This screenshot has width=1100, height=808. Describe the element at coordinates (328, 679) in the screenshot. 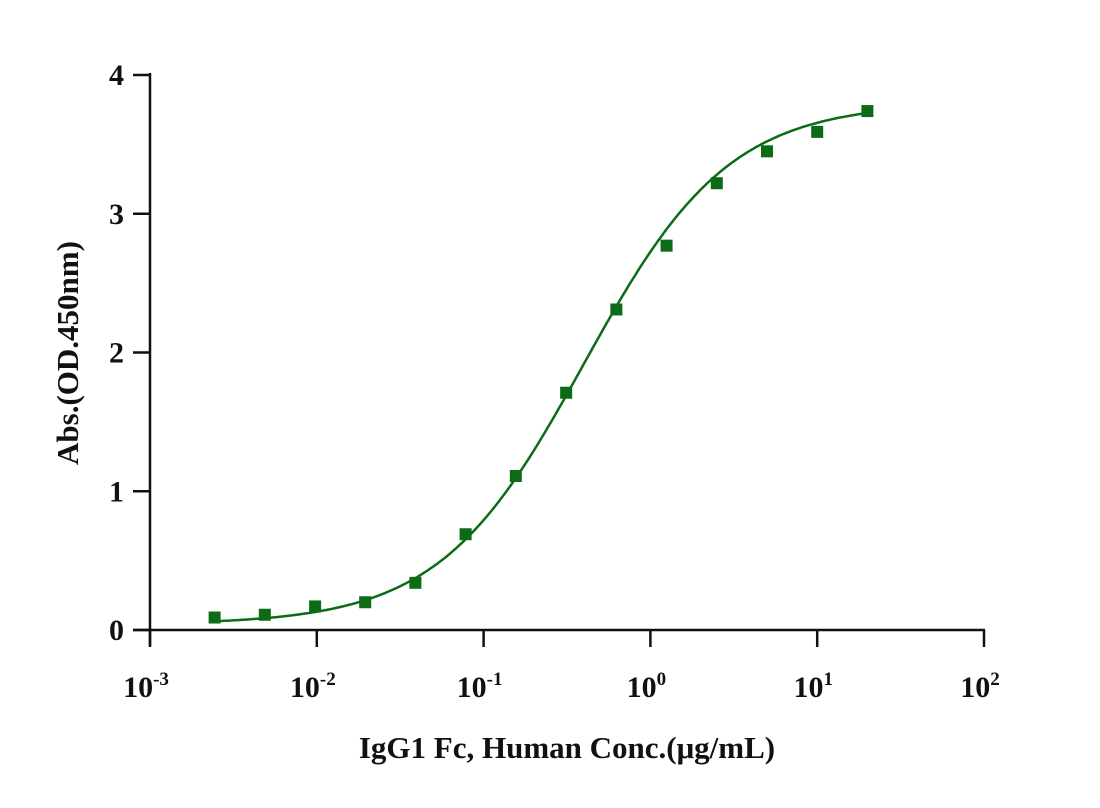

I see `x-tick-exponent: -2` at that location.